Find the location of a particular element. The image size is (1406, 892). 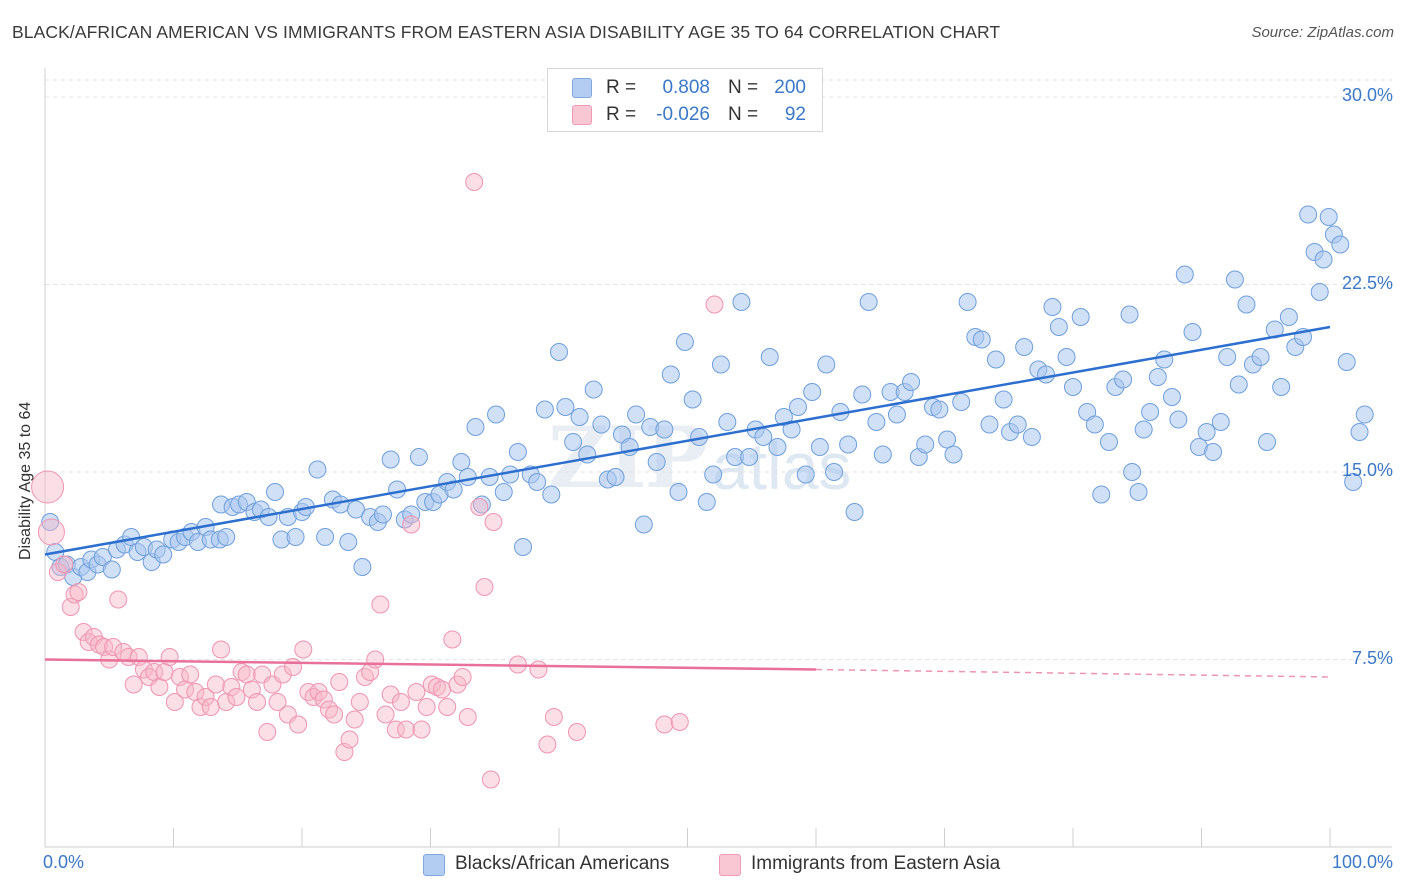

legend-n-label: N = is located at coordinates (743, 87).